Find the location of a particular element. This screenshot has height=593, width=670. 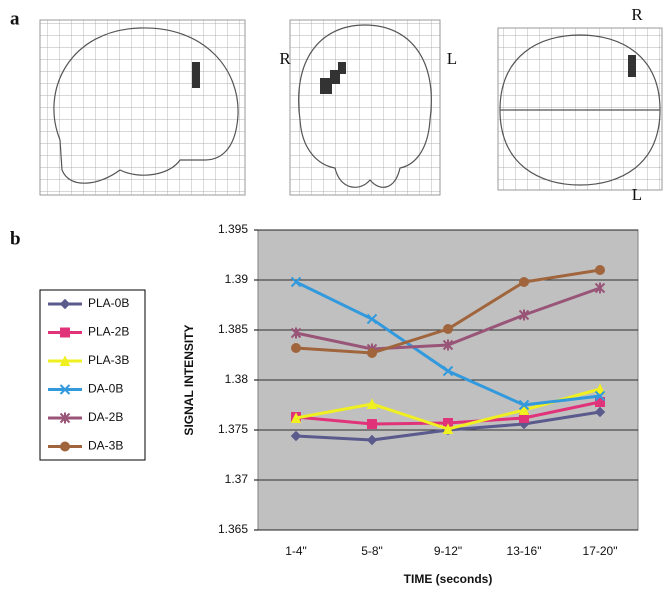

legend-label: DA-3B is located at coordinates (105, 446).